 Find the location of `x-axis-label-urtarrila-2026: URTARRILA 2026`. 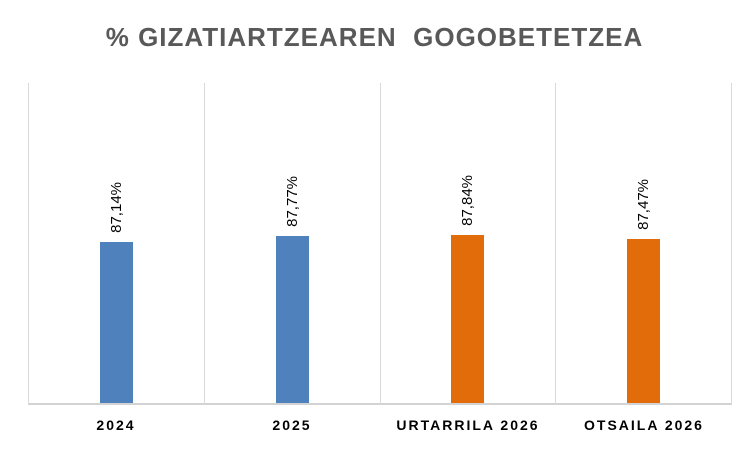

x-axis-label-urtarrila-2026: URTARRILA 2026 is located at coordinates (468, 425).